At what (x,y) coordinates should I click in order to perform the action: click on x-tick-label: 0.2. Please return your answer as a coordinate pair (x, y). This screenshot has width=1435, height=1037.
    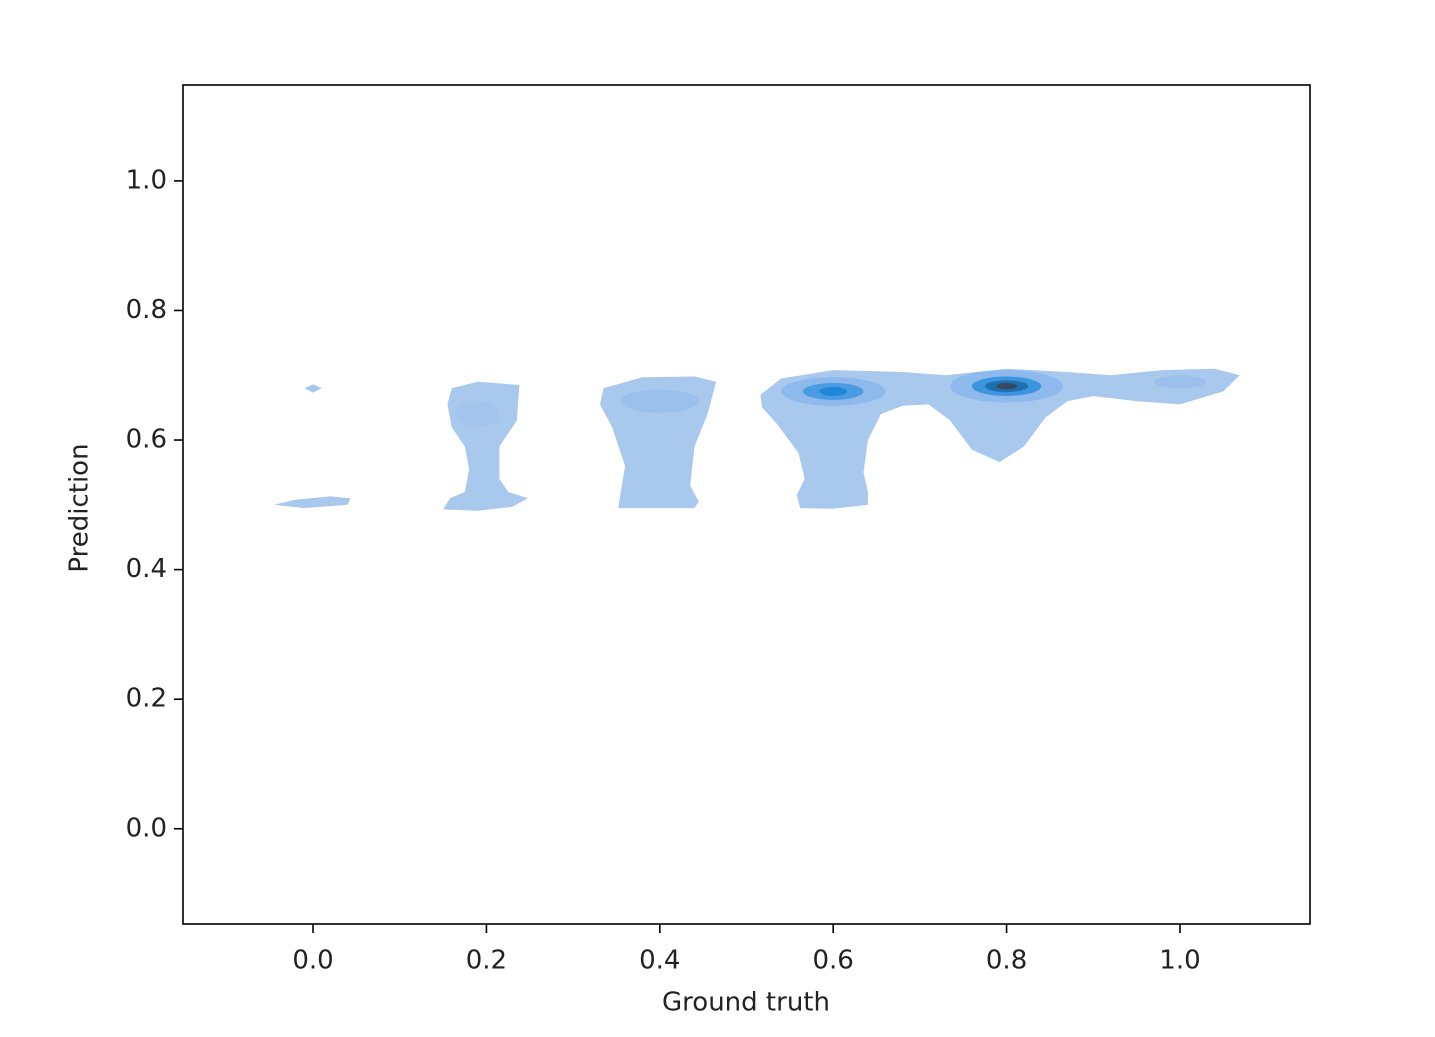
    Looking at the image, I should click on (486, 961).